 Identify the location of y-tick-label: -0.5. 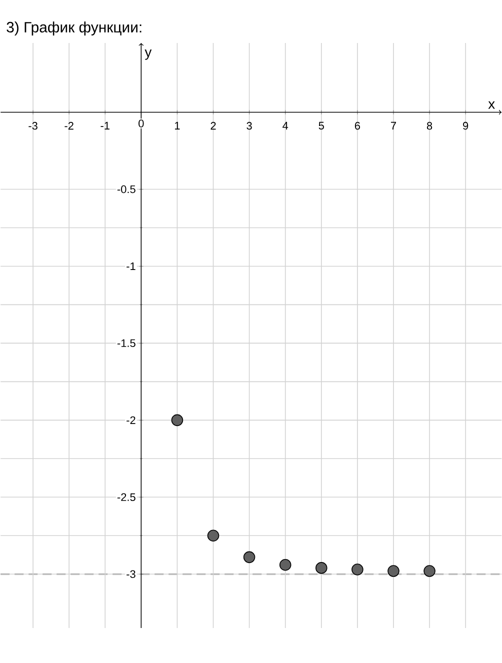
(126, 189).